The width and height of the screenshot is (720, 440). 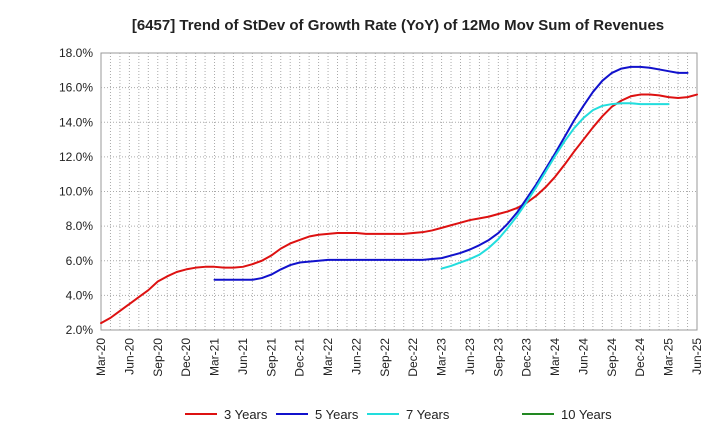 I want to click on x-tick-label: Mar-25, so click(x=669, y=357).